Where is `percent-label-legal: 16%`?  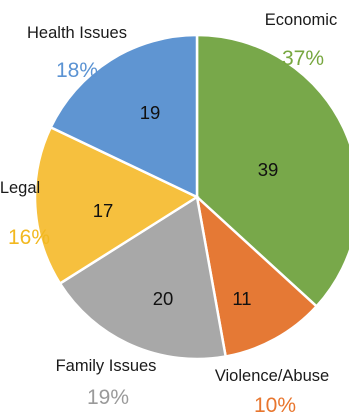
percent-label-legal: 16% is located at coordinates (29, 237).